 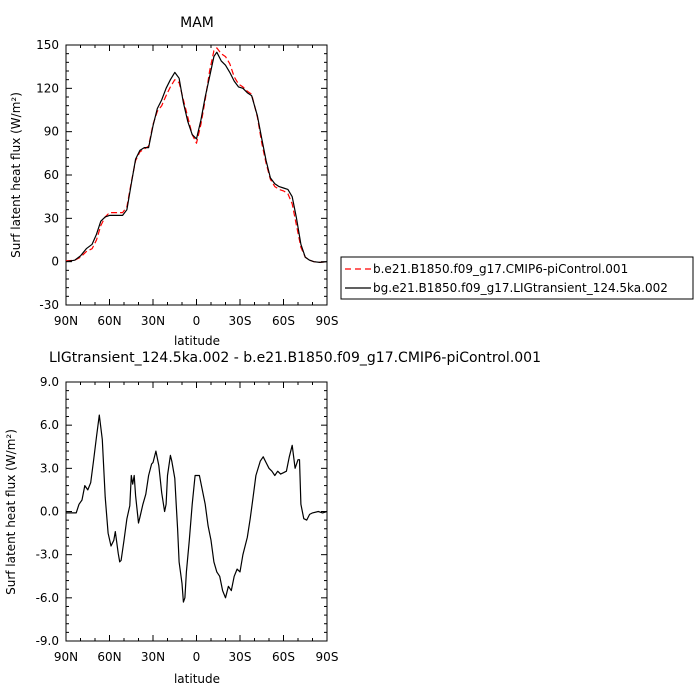 What do you see at coordinates (500, 269) in the screenshot?
I see `legend-label-picontrol: b.e21.B1850.f09_g17.CMIP6-piControl.001` at bounding box center [500, 269].